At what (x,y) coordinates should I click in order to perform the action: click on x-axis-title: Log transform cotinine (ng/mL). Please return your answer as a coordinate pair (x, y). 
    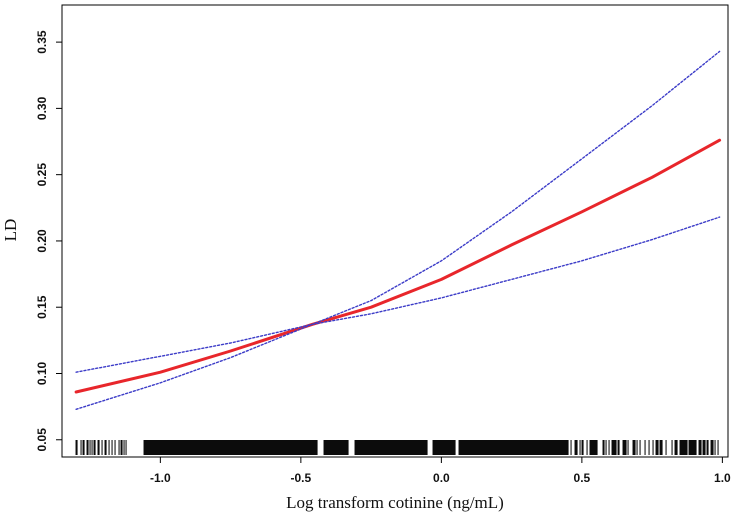
    Looking at the image, I should click on (395, 502).